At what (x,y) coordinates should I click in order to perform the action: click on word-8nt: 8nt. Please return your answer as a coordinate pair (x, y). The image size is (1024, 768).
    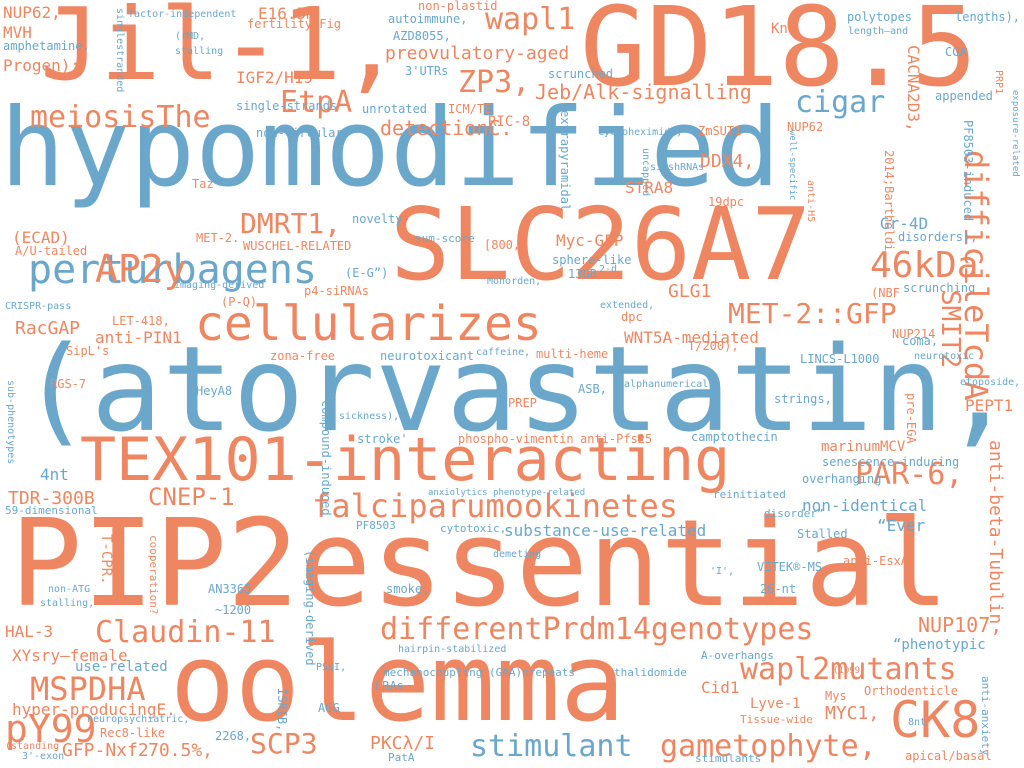
    Looking at the image, I should click on (917, 722).